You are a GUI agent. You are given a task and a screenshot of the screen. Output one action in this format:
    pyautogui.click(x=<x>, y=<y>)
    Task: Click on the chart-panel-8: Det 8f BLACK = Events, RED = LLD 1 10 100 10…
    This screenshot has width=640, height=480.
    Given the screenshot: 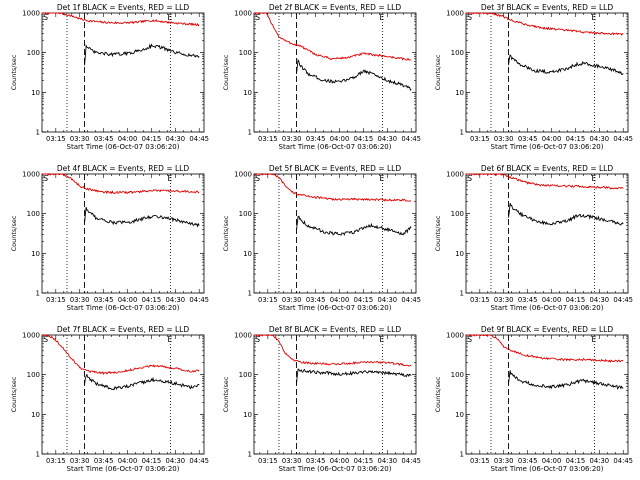 What is the action you would take?
    pyautogui.click(x=321, y=399)
    